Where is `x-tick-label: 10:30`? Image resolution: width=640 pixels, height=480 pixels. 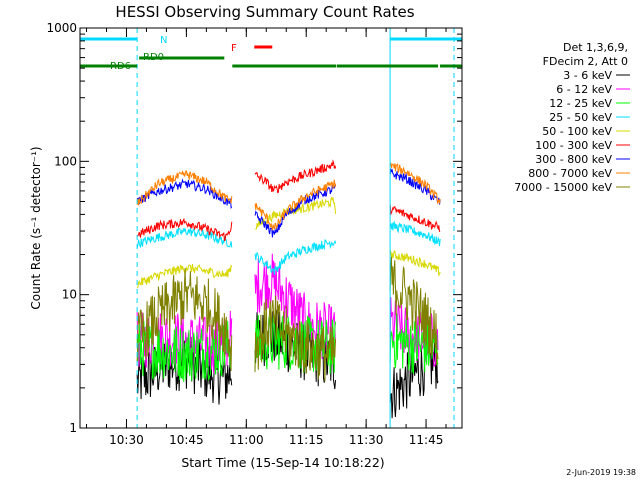
x-tick-label: 10:30 is located at coordinates (126, 440).